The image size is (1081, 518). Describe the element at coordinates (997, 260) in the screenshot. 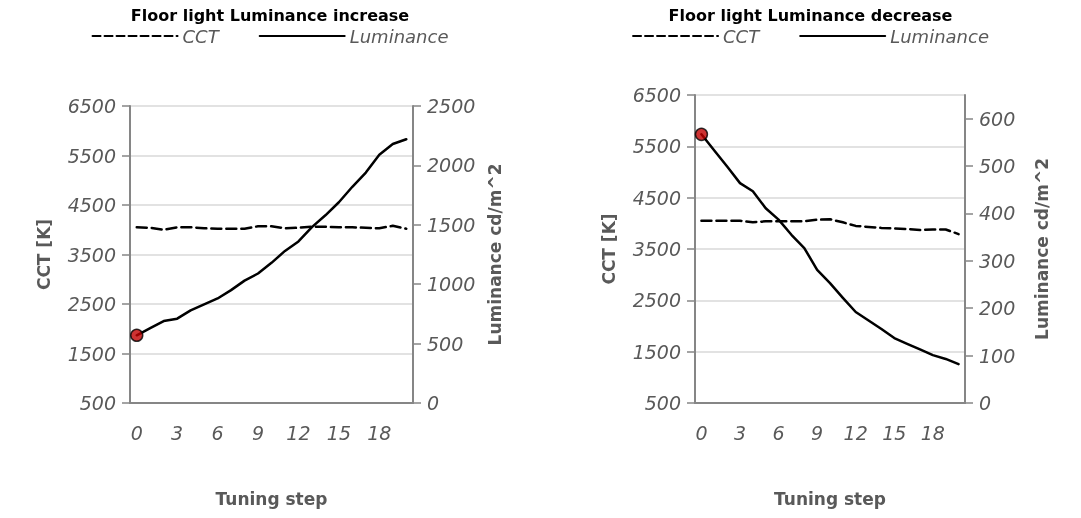

I see `y2-tick-label: 300` at that location.